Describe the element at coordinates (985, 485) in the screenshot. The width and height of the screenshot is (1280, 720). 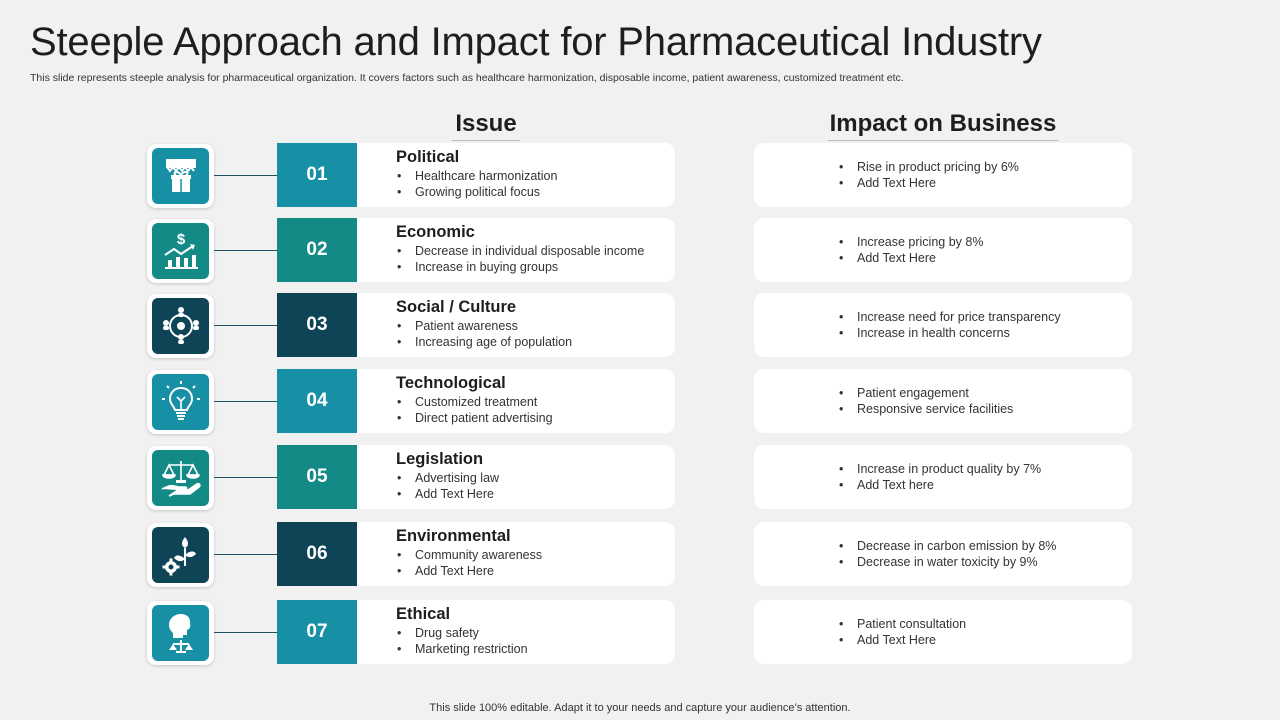
I see `impact-bullet: Add Text here` at that location.